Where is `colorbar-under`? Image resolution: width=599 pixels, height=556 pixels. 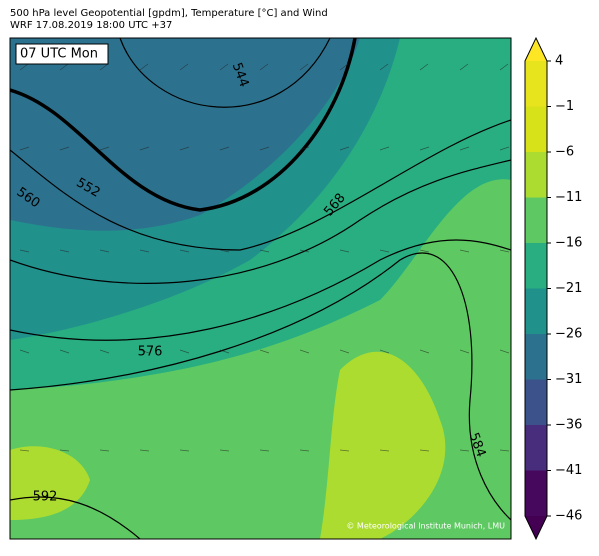 colorbar-under is located at coordinates (536, 527).